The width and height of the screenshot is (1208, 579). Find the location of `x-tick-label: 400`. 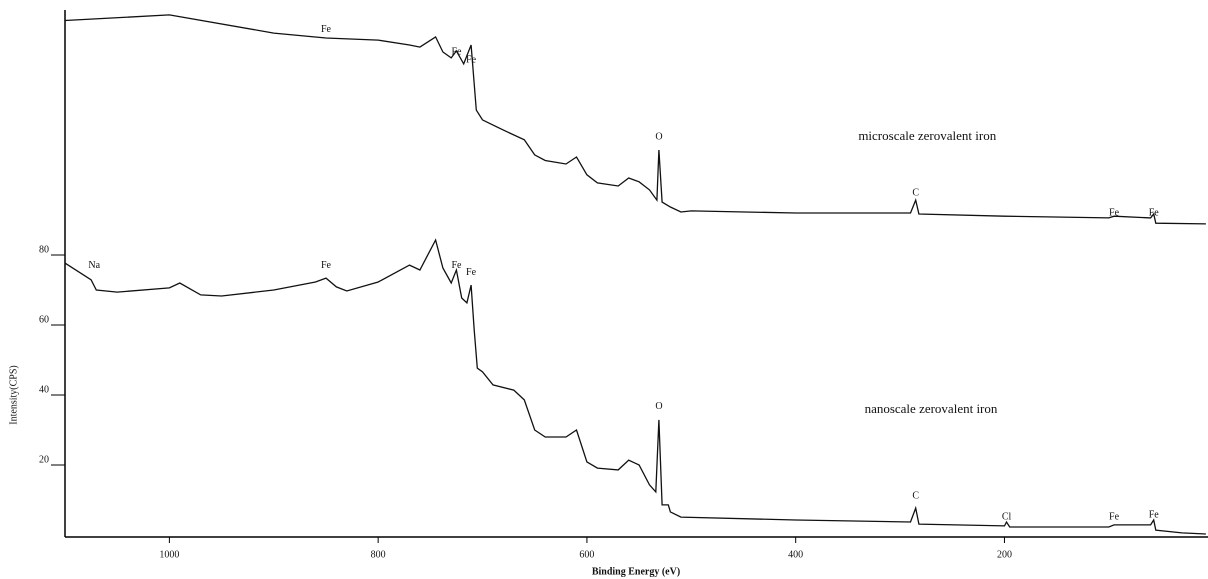

x-tick-label: 400 is located at coordinates (795, 554).